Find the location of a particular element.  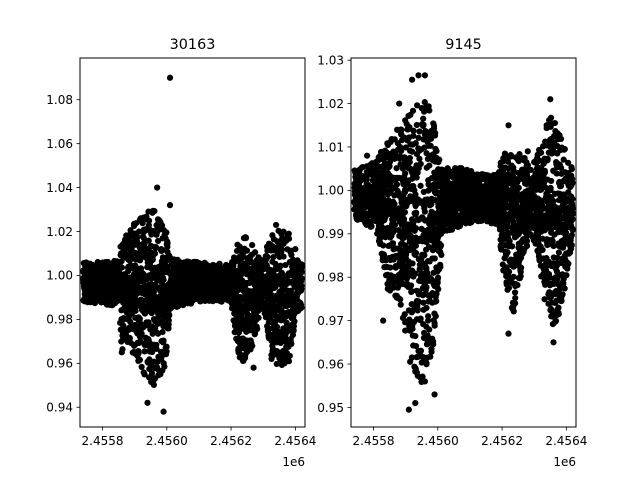

outlier-point is located at coordinates (121, 352).